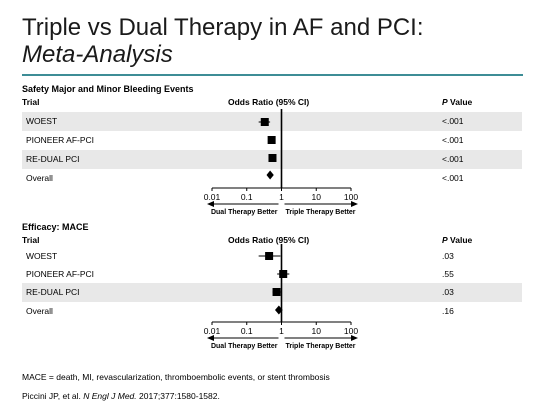 The image size is (540, 405). I want to click on citation-journal: N Engl J Med., so click(110, 396).